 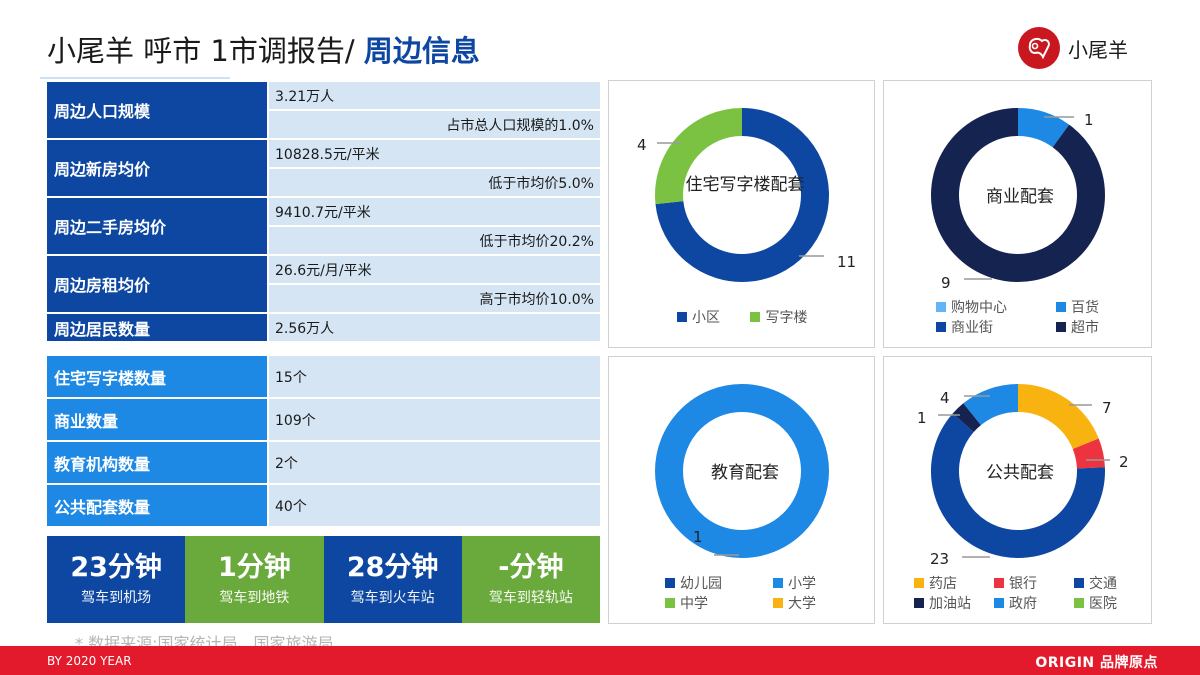 What do you see at coordinates (157, 110) in the screenshot?
I see `row-label: 周边人口规模` at bounding box center [157, 110].